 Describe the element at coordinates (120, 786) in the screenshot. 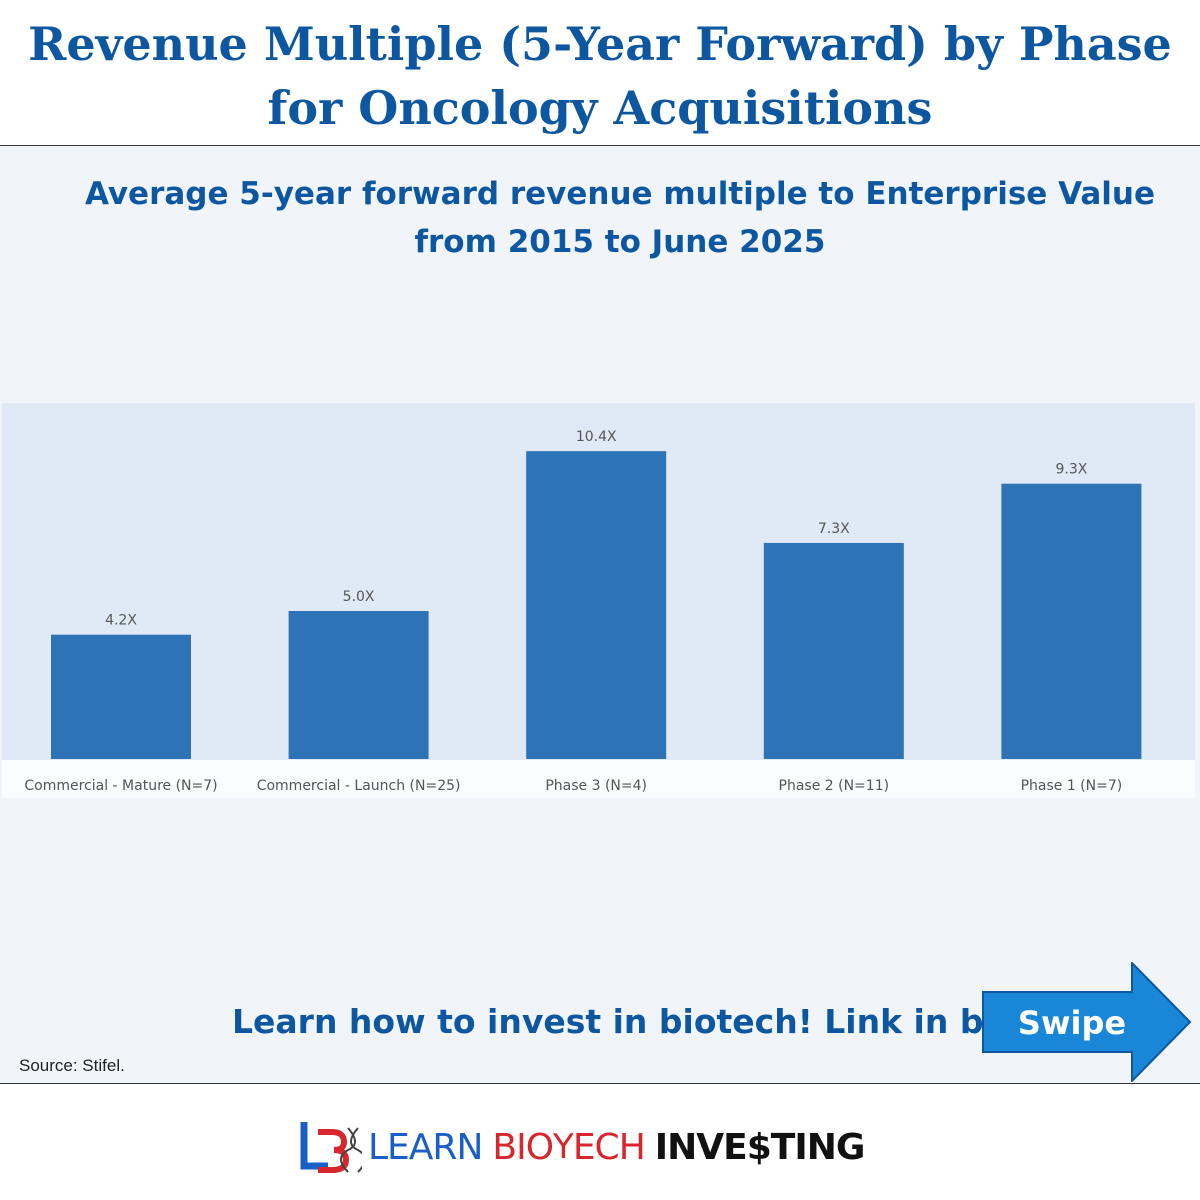

I see `category-label: Commercial - Mature (N=7)` at that location.